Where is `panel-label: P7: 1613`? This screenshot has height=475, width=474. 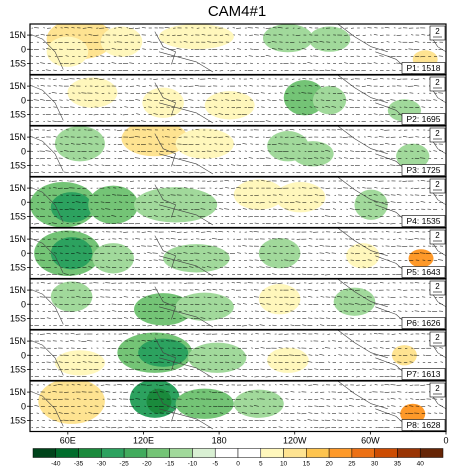
panel-label: P7: 1613 is located at coordinates (423, 374).